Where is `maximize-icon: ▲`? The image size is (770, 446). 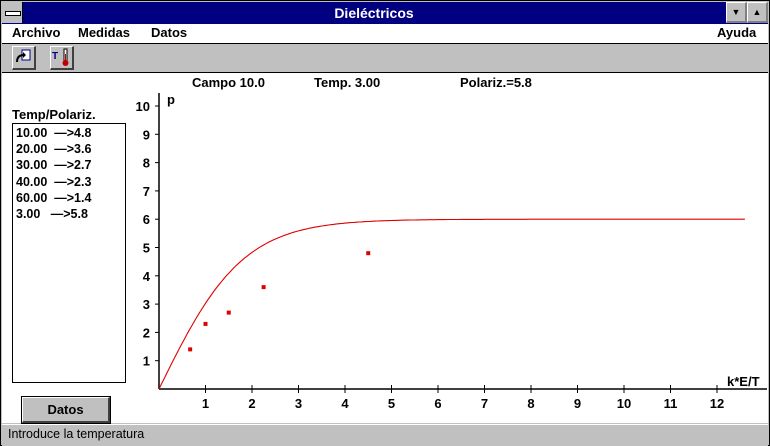
maximize-icon: ▲ is located at coordinates (757, 12).